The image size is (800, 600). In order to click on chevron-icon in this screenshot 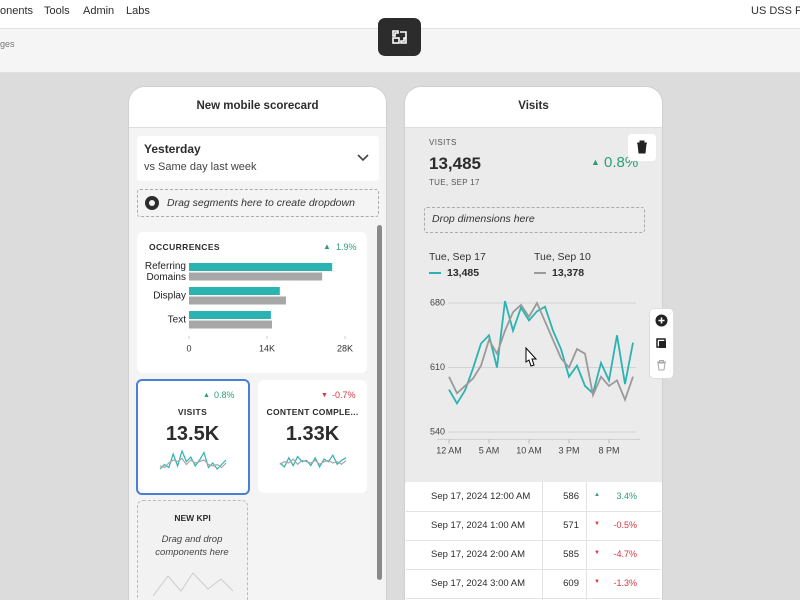, I will do `click(363, 158)`.